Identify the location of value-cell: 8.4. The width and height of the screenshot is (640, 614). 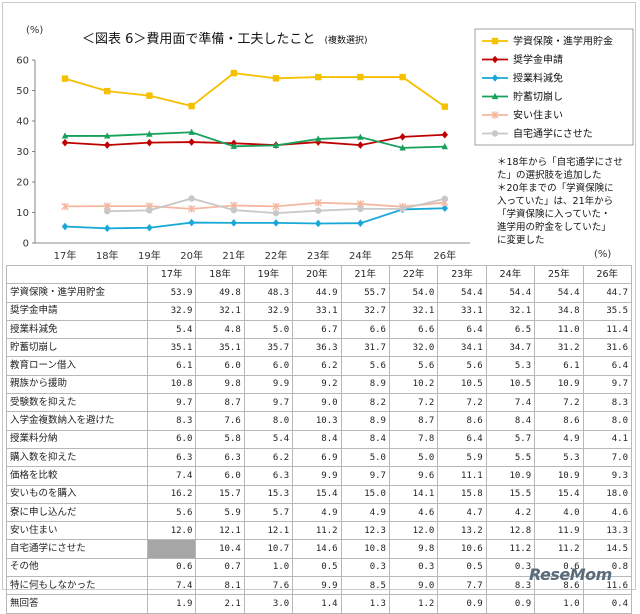
(317, 439).